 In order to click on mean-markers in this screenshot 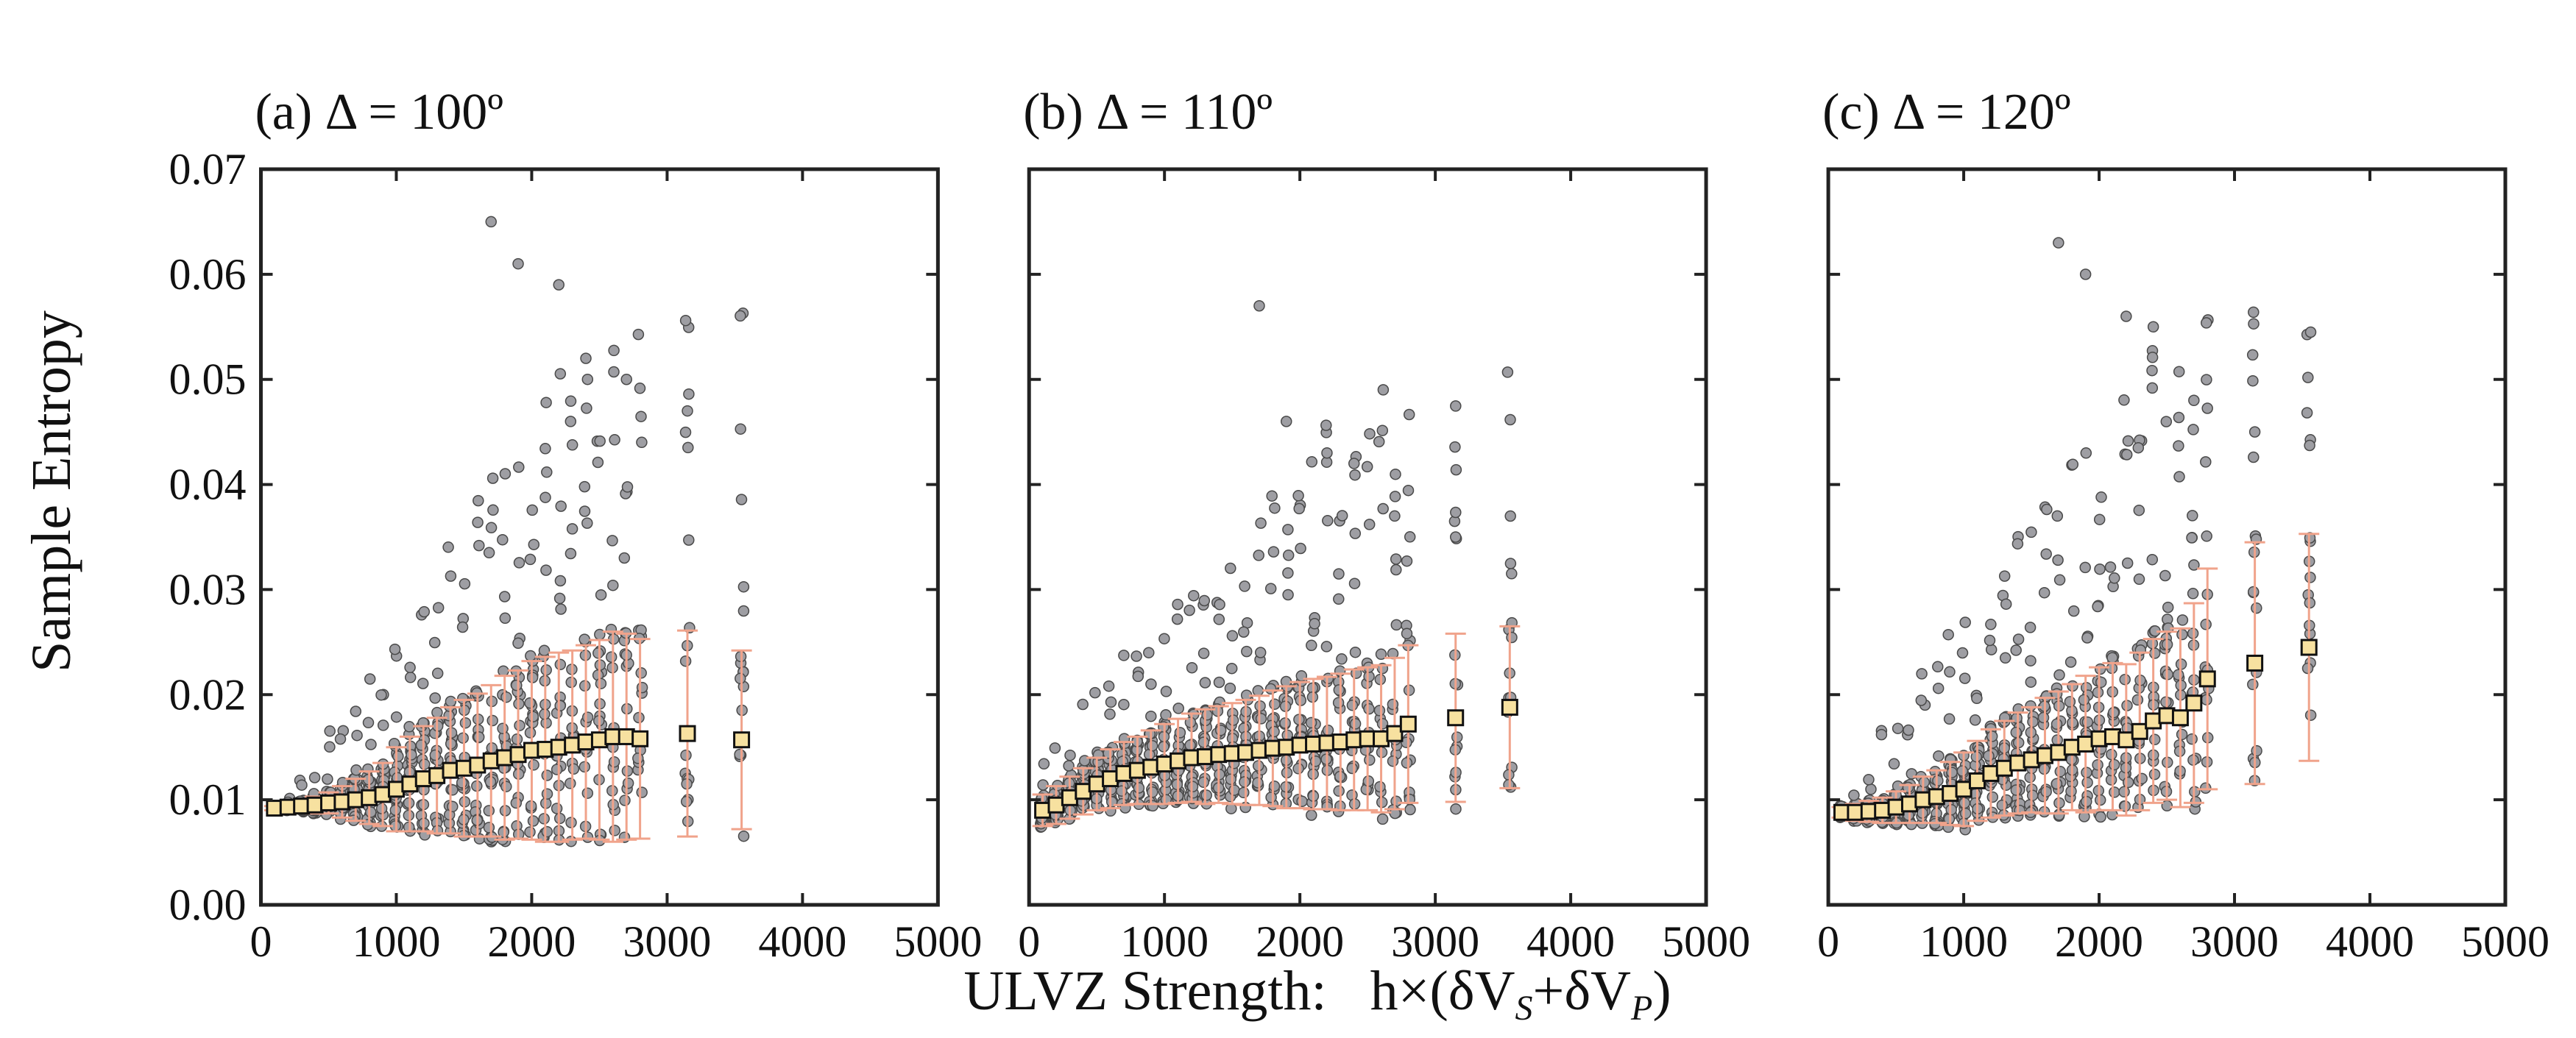, I will do `click(1276, 758)`.